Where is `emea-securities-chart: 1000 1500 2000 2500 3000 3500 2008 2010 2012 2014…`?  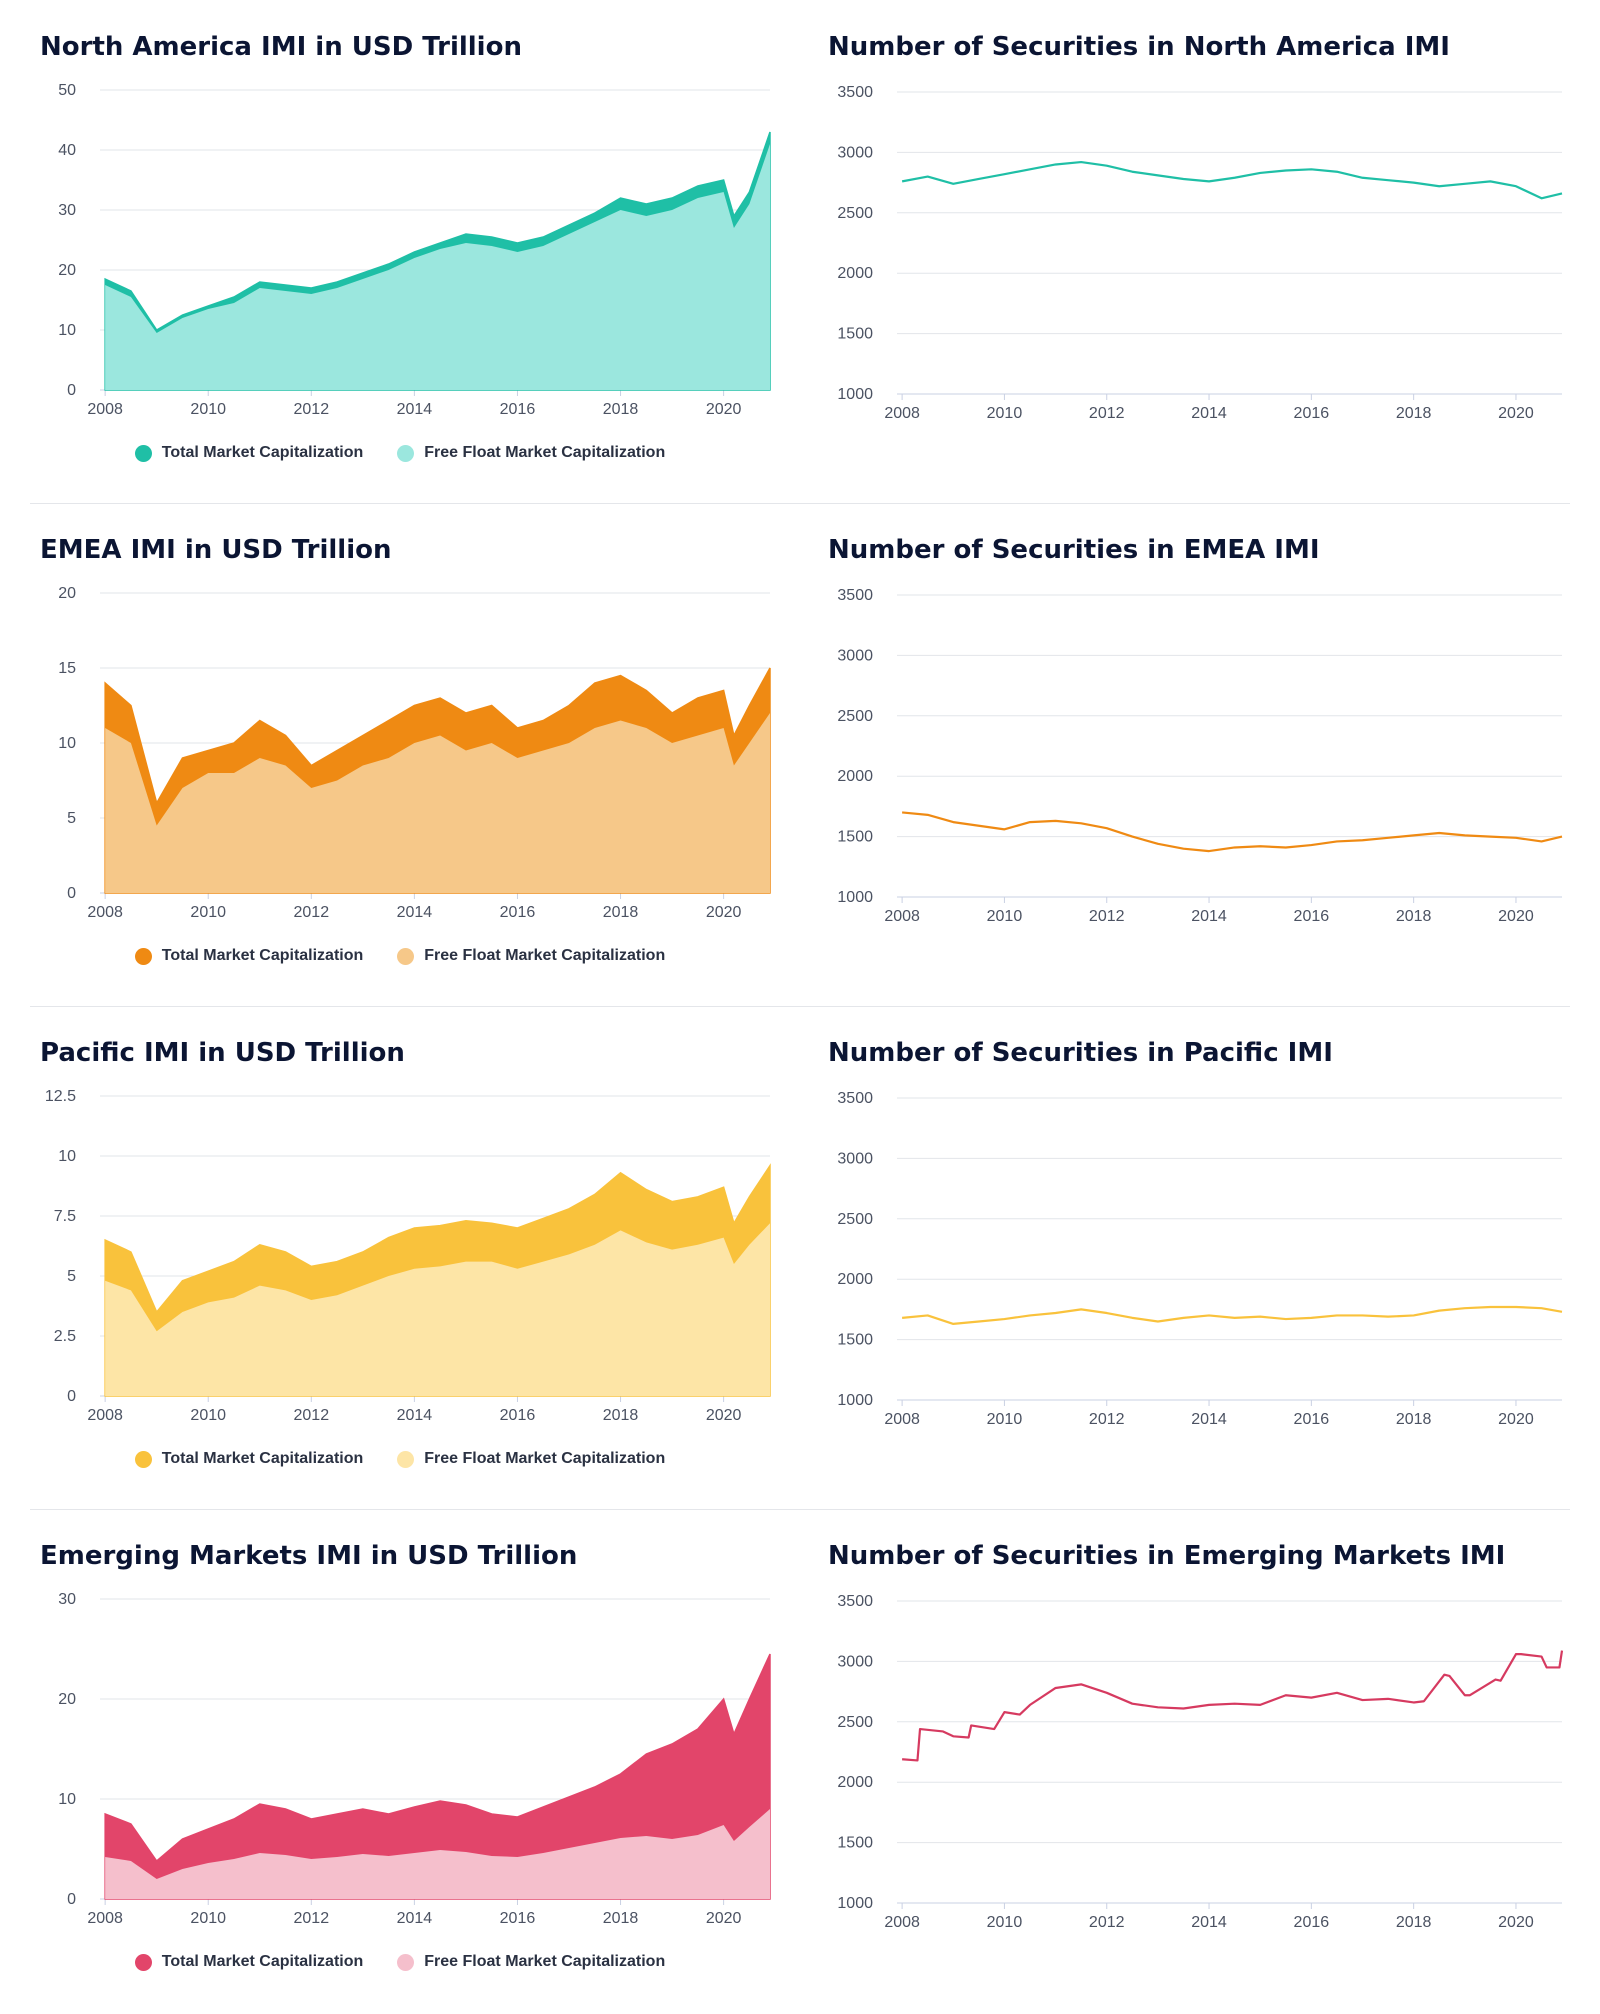
emea-securities-chart: 1000 1500 2000 2500 3000 3500 2008 2010 2012 2014… is located at coordinates (1200, 756).